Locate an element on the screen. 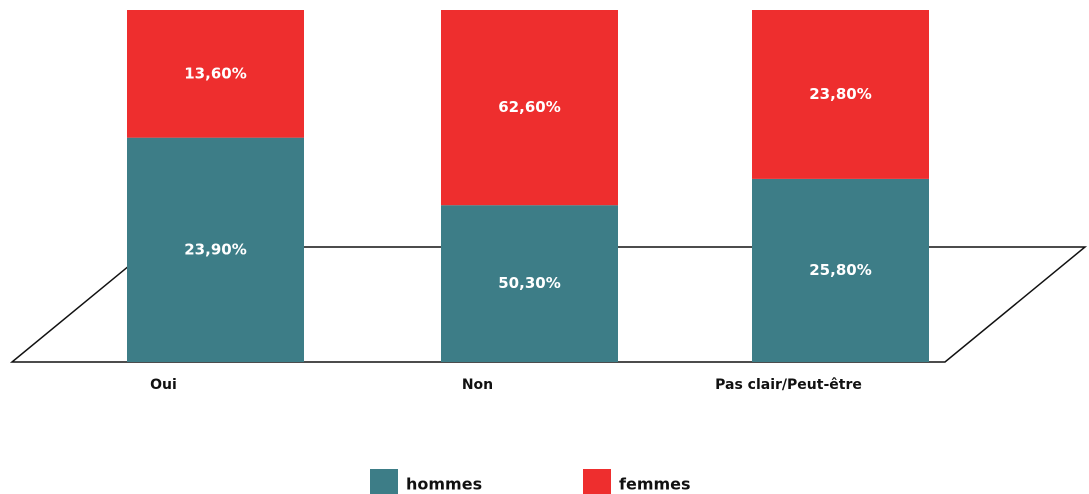  data-label: 23,90% is located at coordinates (215, 249).